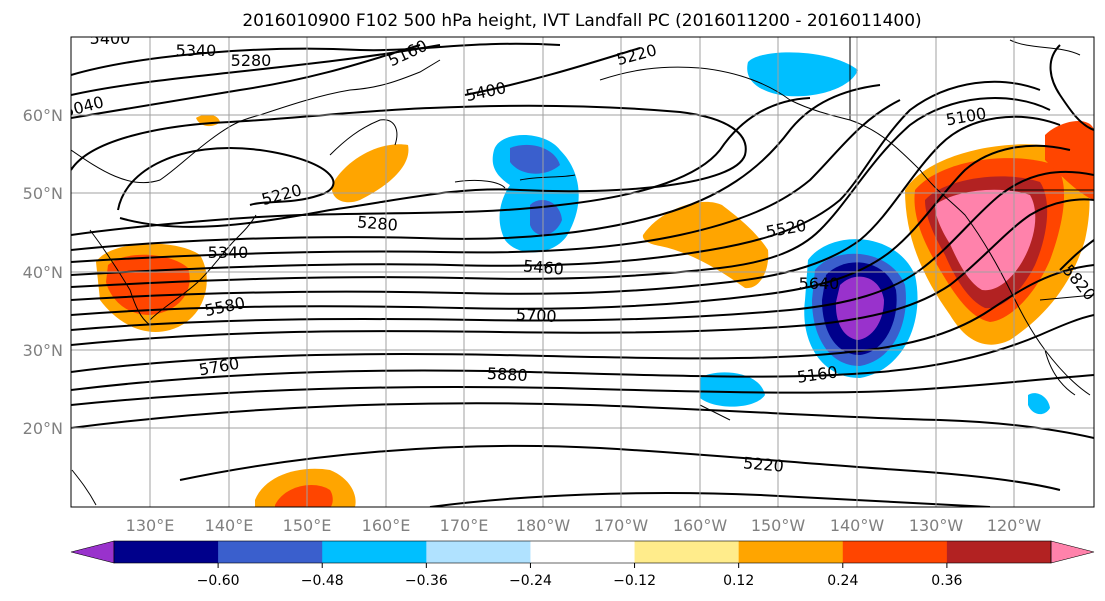 This screenshot has width=1105, height=601. What do you see at coordinates (1069, 160) in the screenshot?
I see `shade-nw-corner` at bounding box center [1069, 160].